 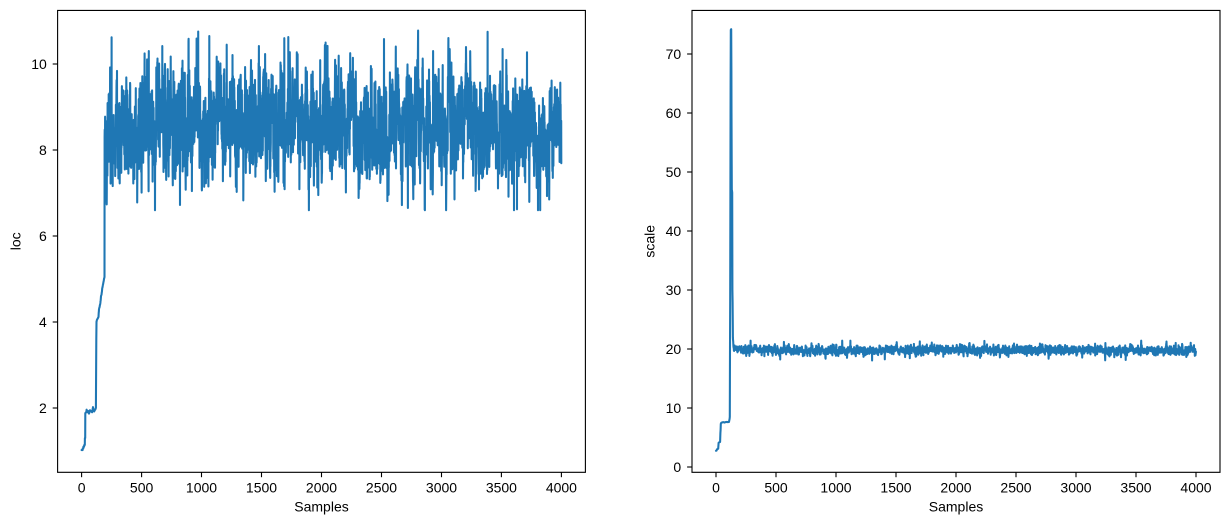 What do you see at coordinates (16, 241) in the screenshot?
I see `svg-text: loc` at bounding box center [16, 241].